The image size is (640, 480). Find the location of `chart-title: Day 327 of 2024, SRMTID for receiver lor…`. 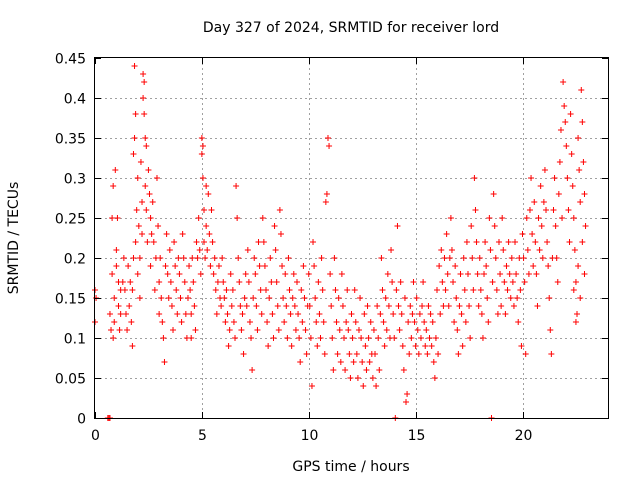

chart-title: Day 327 of 2024, SRMTID for receiver lor… is located at coordinates (351, 28).